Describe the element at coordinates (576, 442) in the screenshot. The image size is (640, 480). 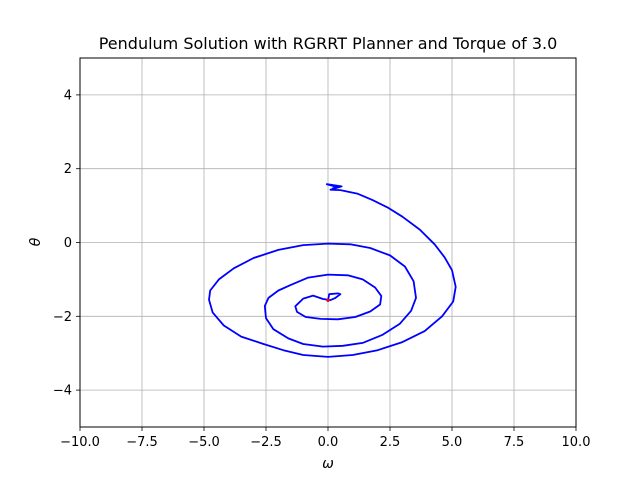
I see `x-tick-label: 10.0` at that location.